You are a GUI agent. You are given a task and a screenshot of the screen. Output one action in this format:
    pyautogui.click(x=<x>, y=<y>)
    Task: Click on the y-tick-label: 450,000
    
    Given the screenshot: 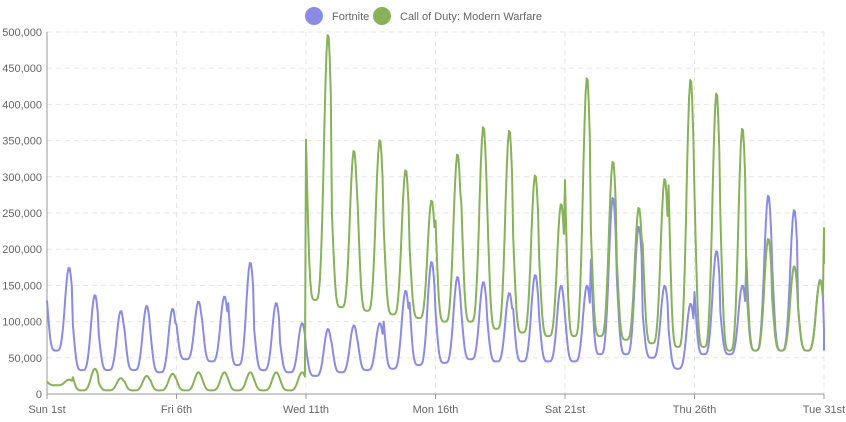 What is the action you would take?
    pyautogui.click(x=22, y=69)
    